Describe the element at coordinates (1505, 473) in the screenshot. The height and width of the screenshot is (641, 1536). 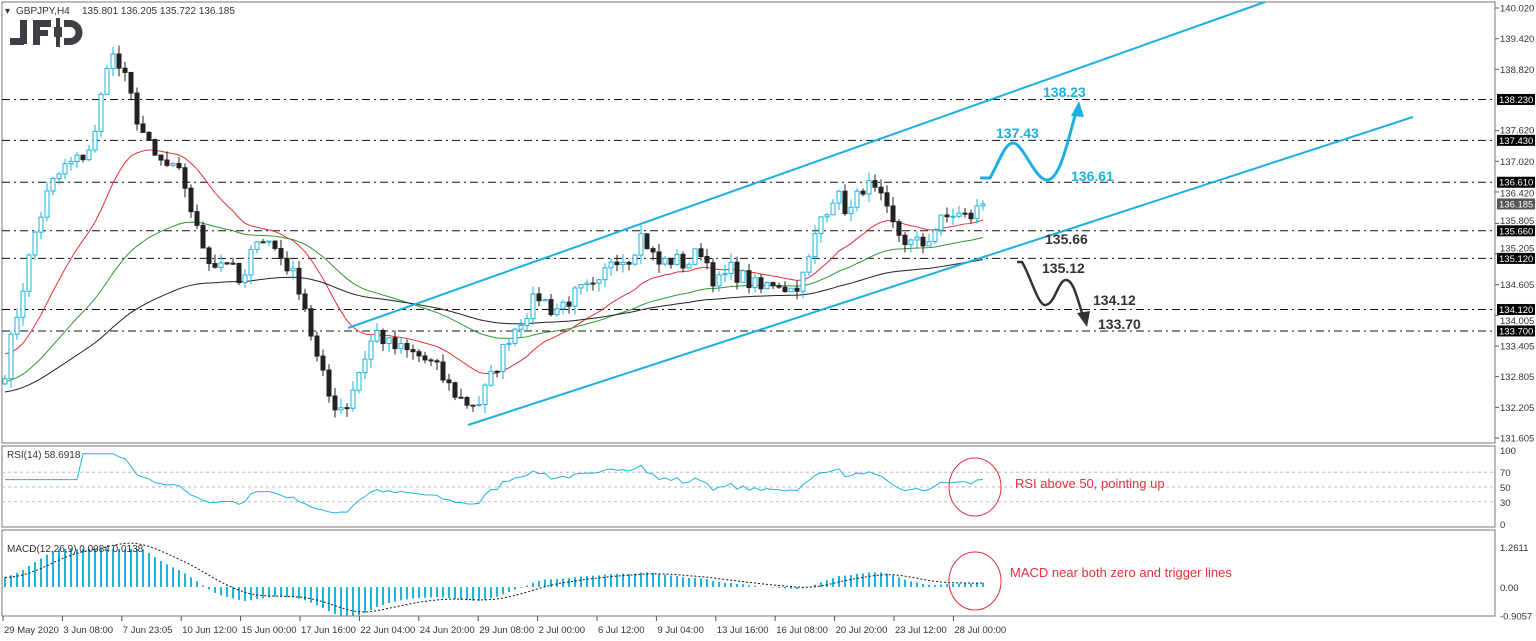
I see `rsi-tick-label: 70` at that location.